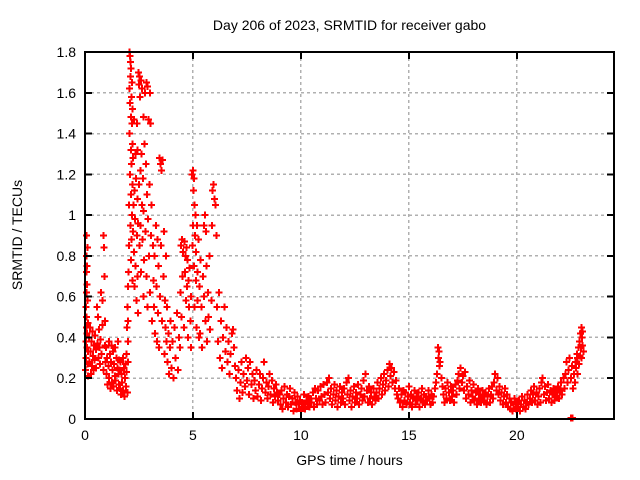 This screenshot has width=640, height=480. Describe the element at coordinates (85, 435) in the screenshot. I see `x-tick-label: 0` at that location.